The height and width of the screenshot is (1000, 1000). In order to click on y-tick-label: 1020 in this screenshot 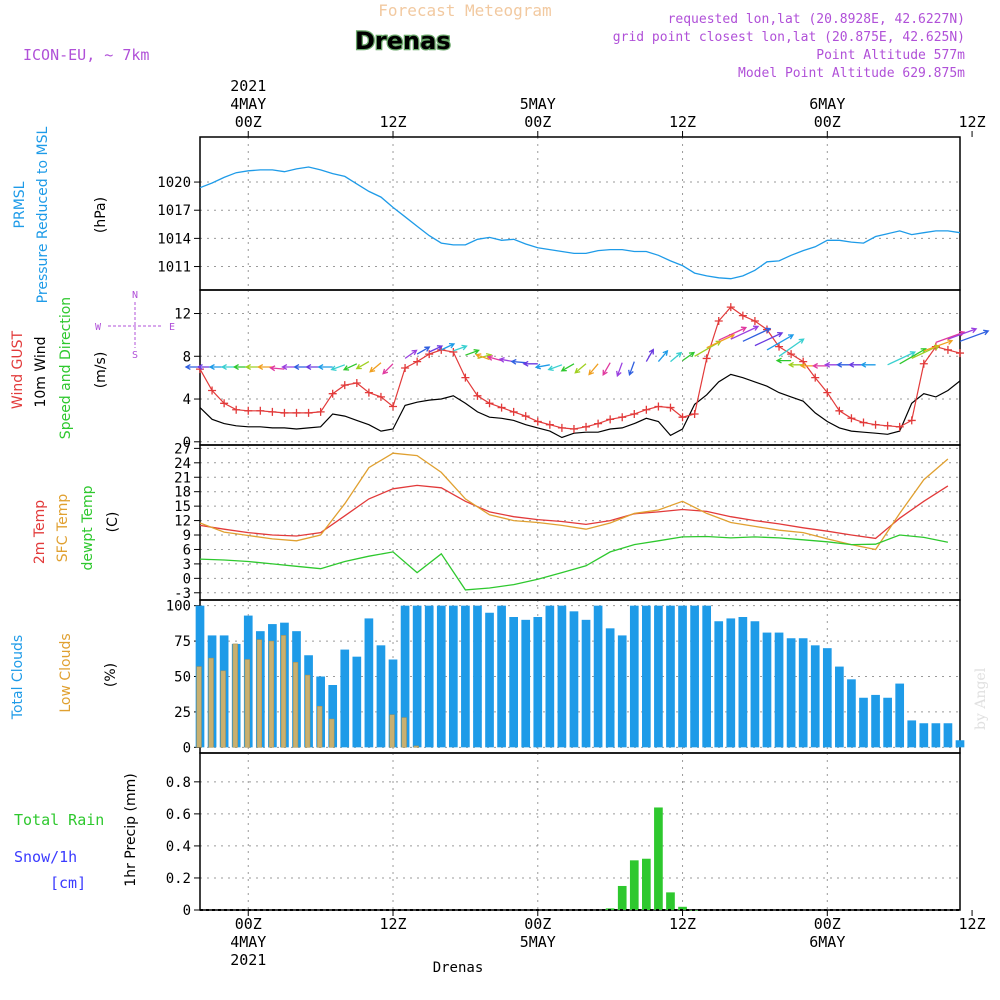, I will do `click(174, 183)`.